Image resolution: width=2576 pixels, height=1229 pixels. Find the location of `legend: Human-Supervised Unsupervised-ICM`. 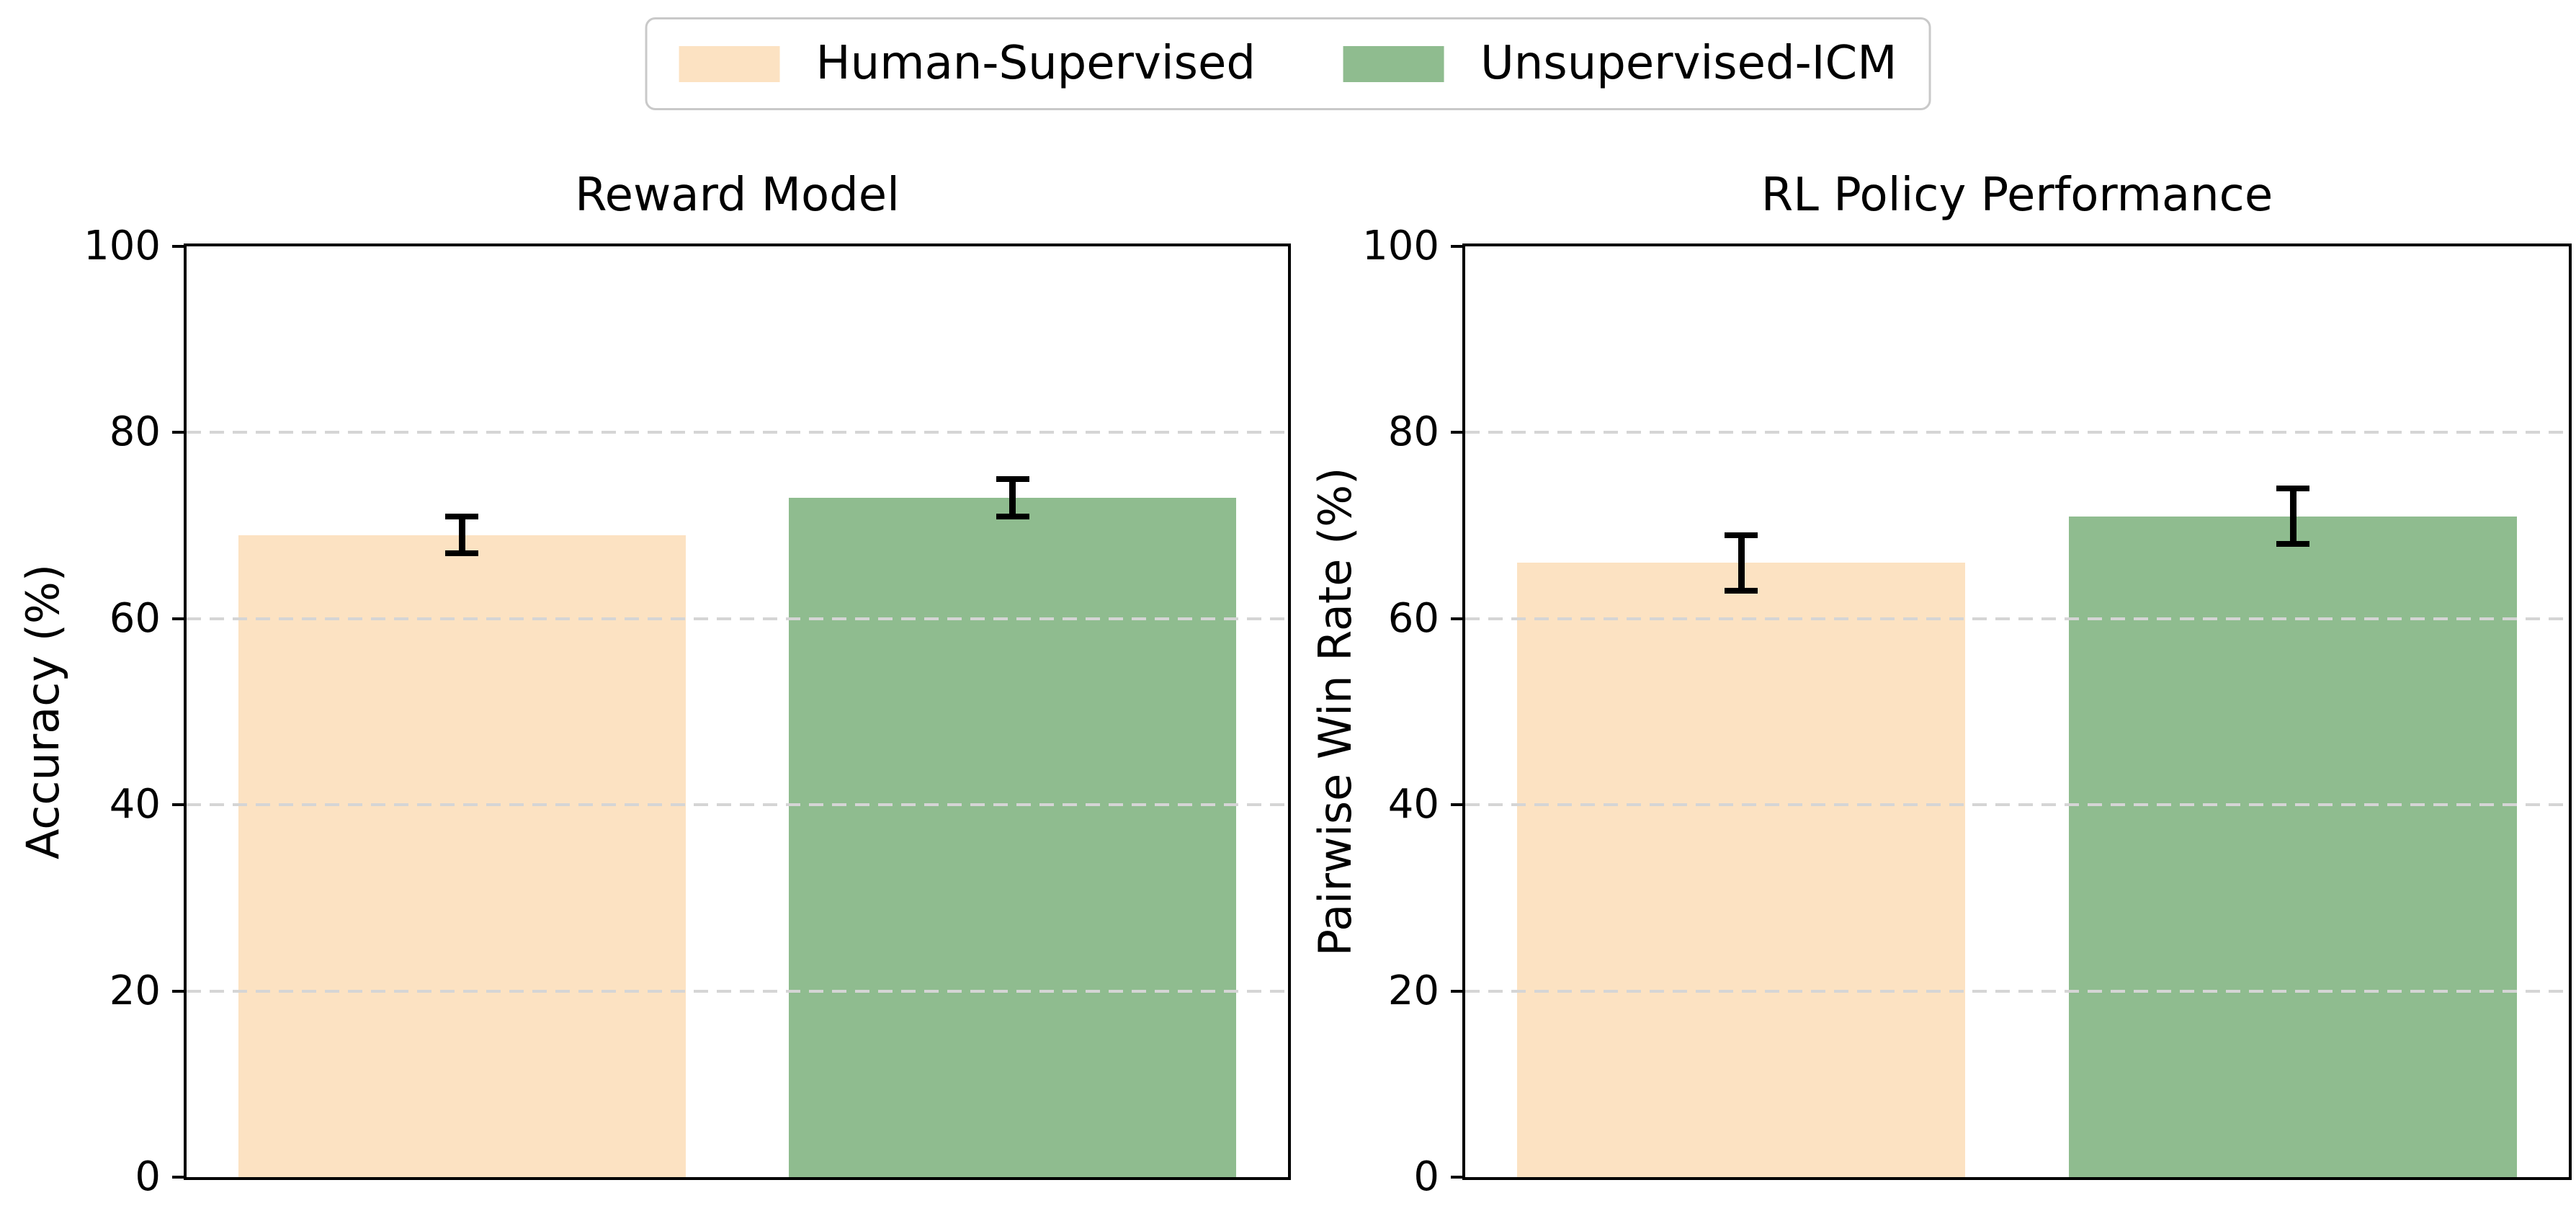

legend: Human-Supervised Unsupervised-ICM is located at coordinates (1288, 64).